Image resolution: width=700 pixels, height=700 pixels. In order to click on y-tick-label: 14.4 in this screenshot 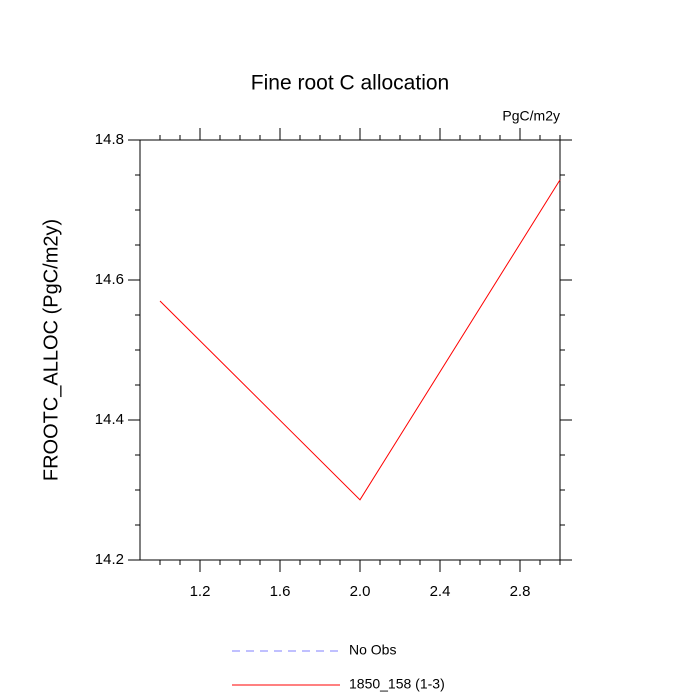, I will do `click(109, 419)`.